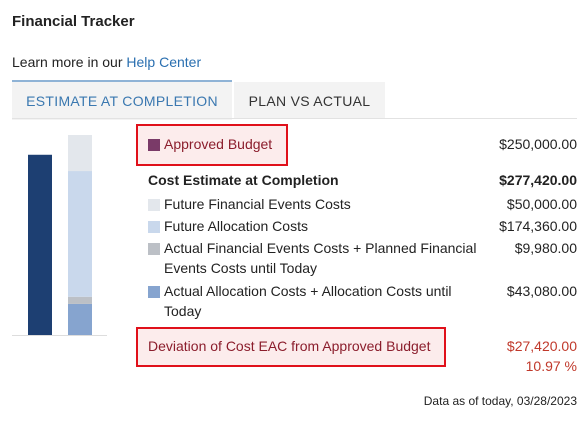 The image size is (587, 427). What do you see at coordinates (67, 62) in the screenshot?
I see `help-text: Learn more in our` at bounding box center [67, 62].